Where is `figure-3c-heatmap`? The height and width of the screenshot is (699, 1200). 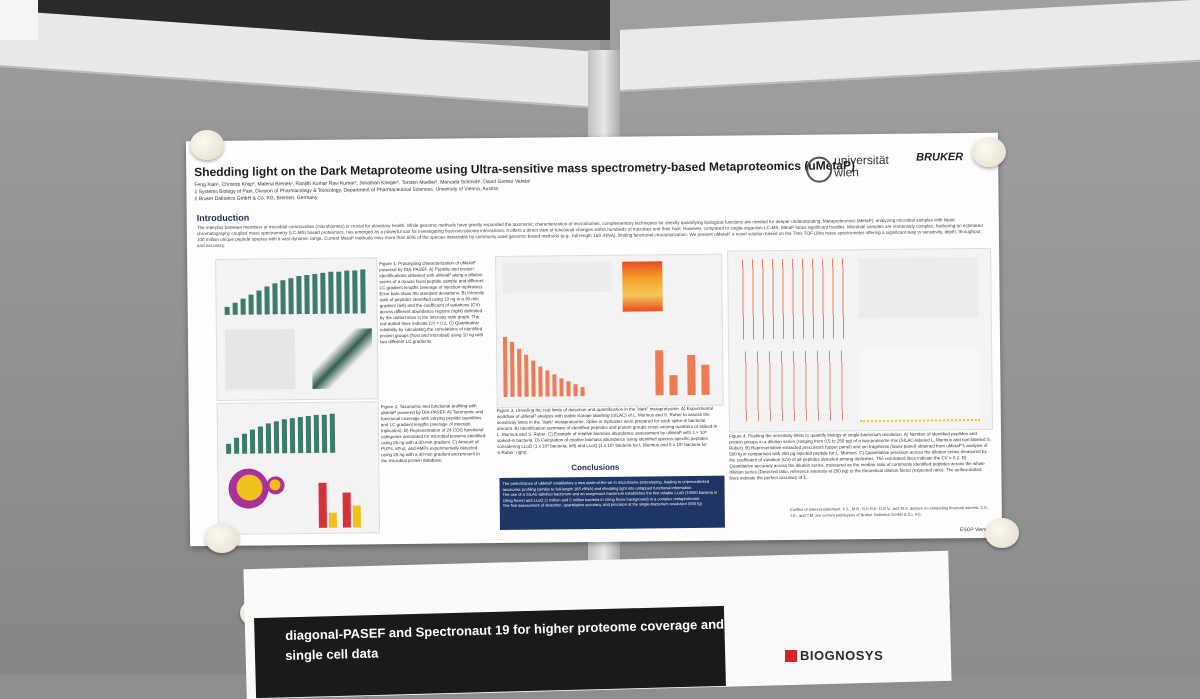
figure-3c-heatmap is located at coordinates (642, 286).